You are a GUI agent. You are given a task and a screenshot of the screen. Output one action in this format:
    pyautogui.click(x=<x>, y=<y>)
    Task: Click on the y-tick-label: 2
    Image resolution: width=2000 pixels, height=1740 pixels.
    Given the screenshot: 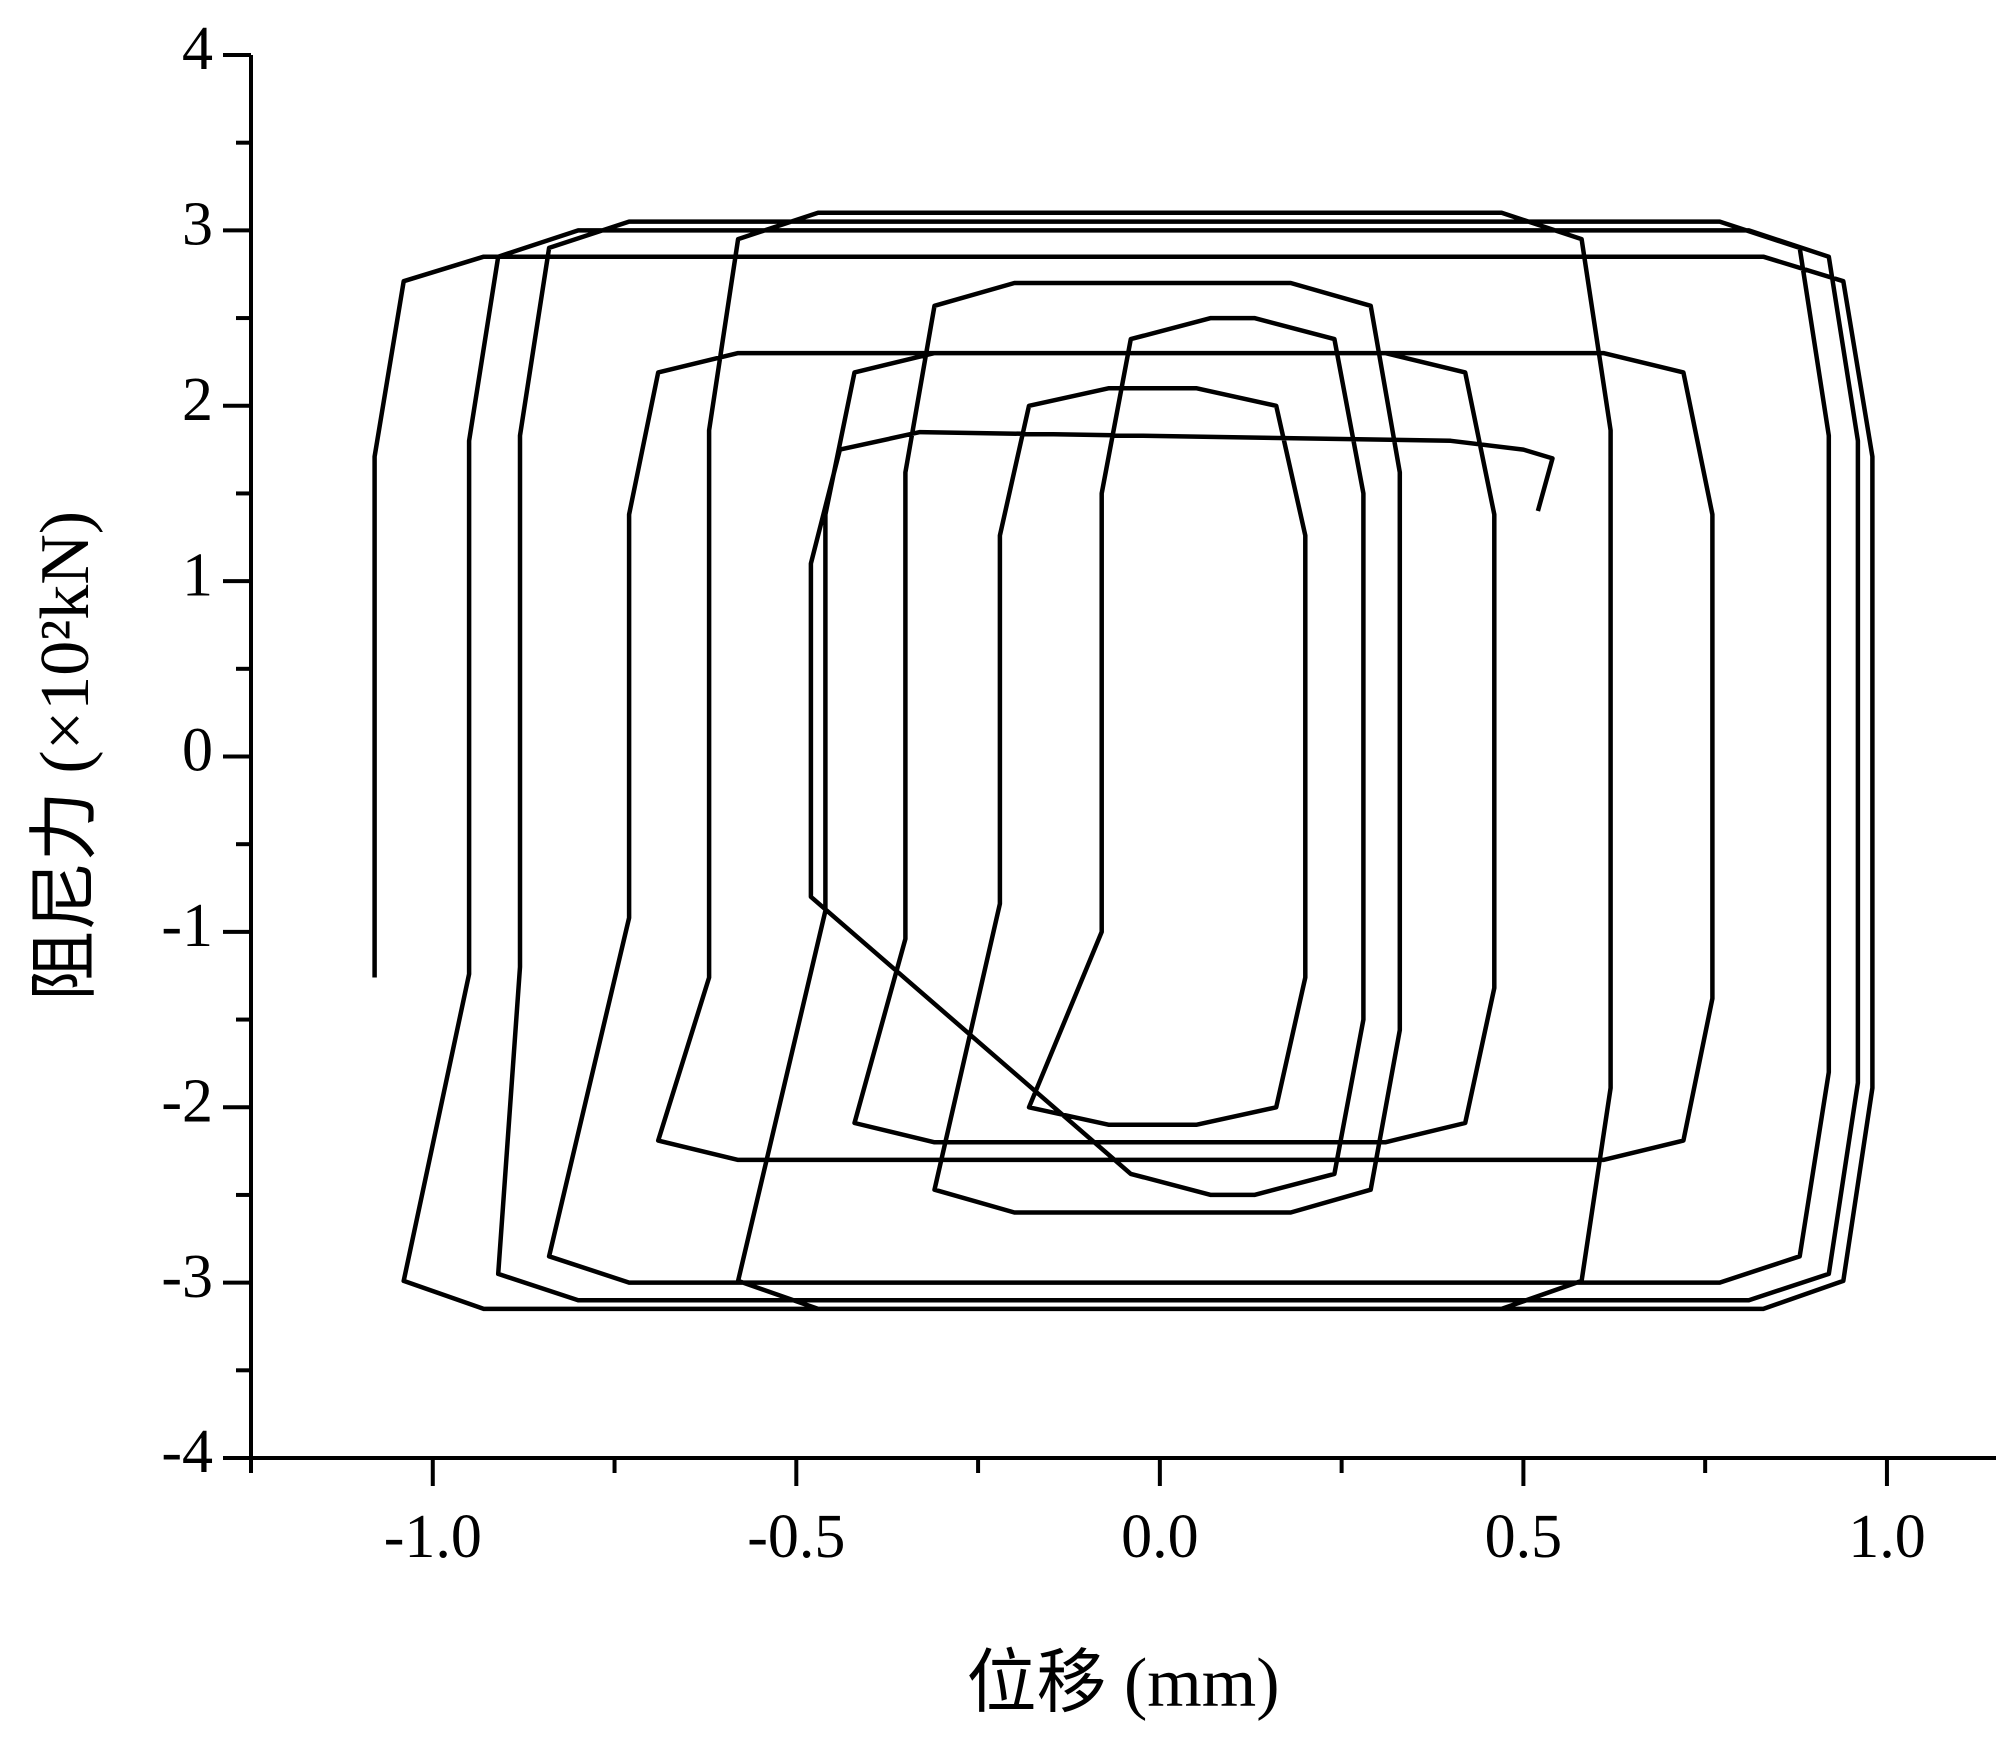 What is the action you would take?
    pyautogui.click(x=197, y=400)
    